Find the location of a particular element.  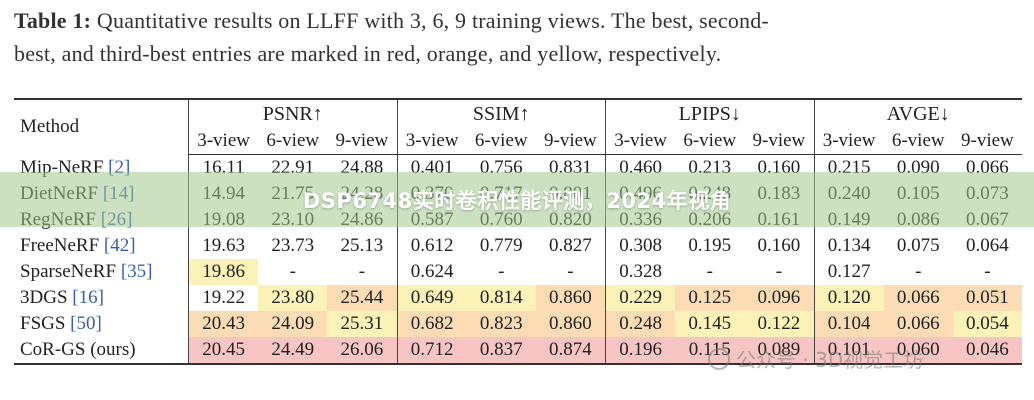

value-cell: 23.80 is located at coordinates (293, 298).